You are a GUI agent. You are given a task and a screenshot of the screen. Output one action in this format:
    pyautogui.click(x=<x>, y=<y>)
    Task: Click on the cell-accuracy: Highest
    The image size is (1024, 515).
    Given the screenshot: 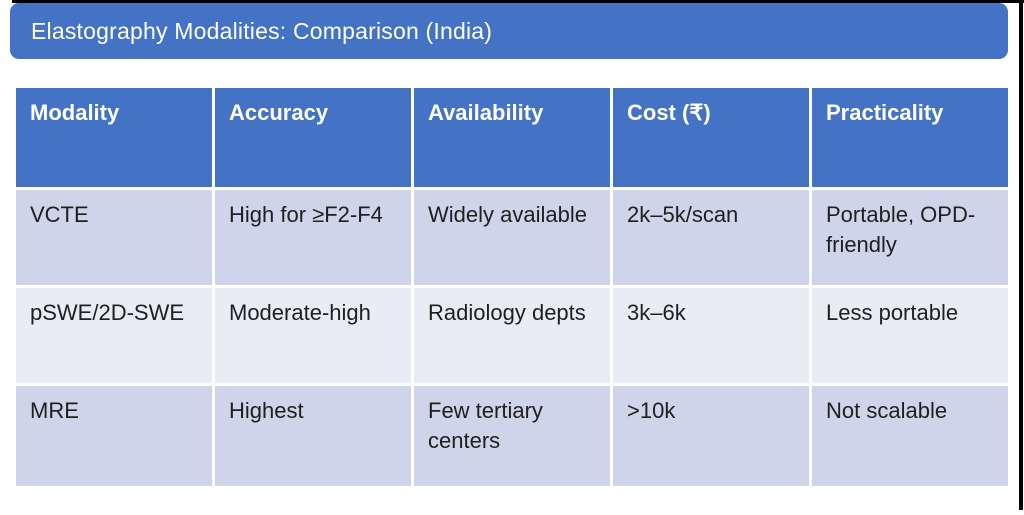 What is the action you would take?
    pyautogui.click(x=313, y=436)
    